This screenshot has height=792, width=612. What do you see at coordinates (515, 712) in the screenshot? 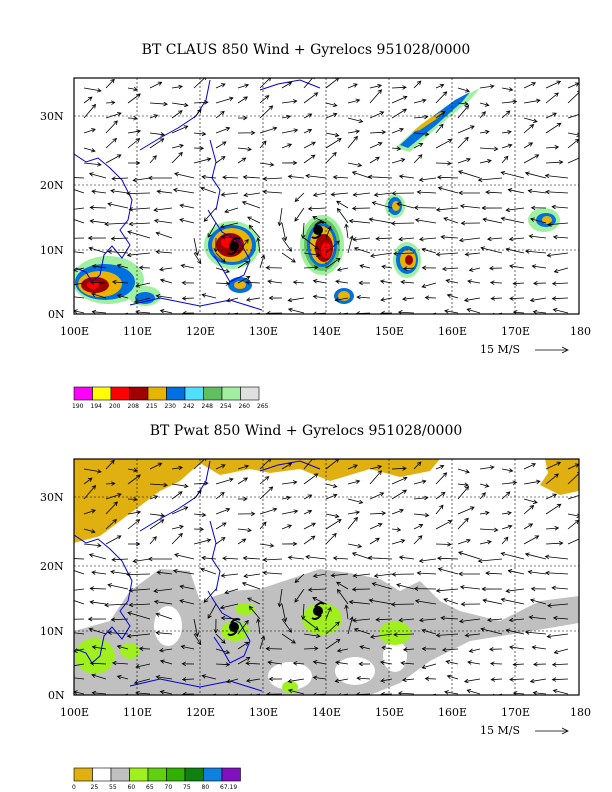
I see `x-tick-label: 170E` at bounding box center [515, 712].